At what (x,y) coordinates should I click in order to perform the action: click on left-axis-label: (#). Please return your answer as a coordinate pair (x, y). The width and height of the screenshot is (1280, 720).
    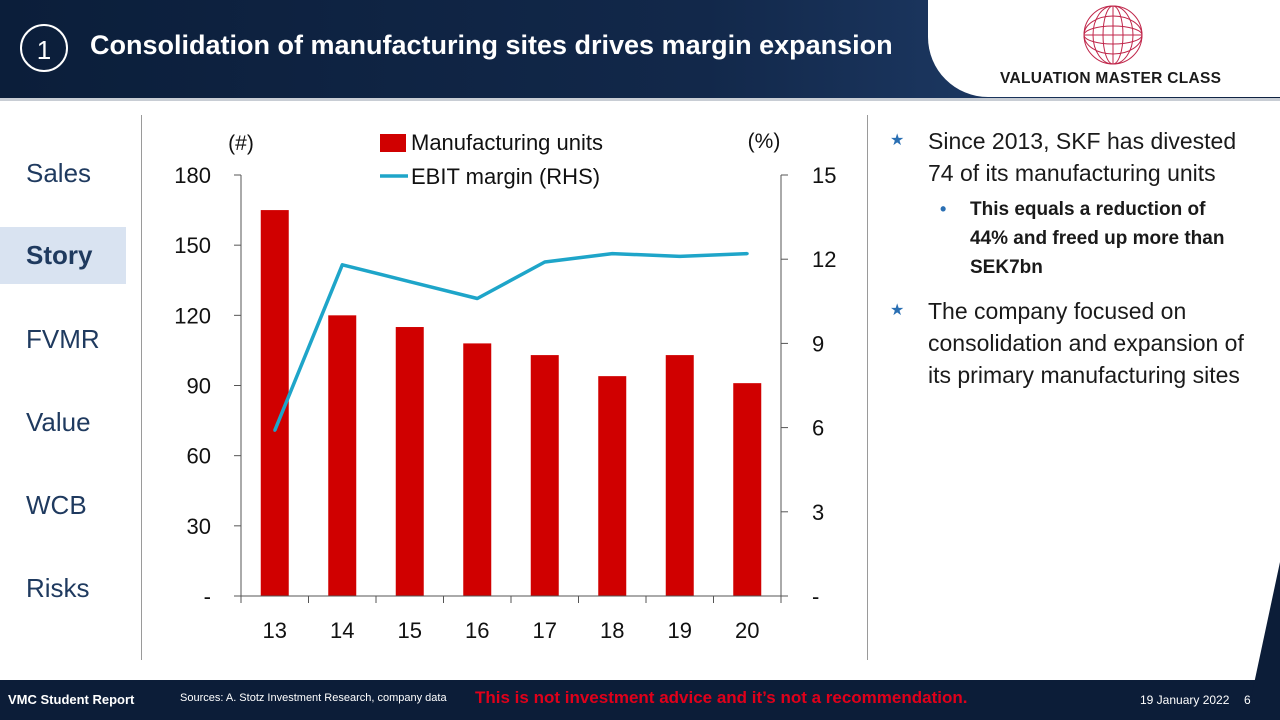
    Looking at the image, I should click on (241, 143).